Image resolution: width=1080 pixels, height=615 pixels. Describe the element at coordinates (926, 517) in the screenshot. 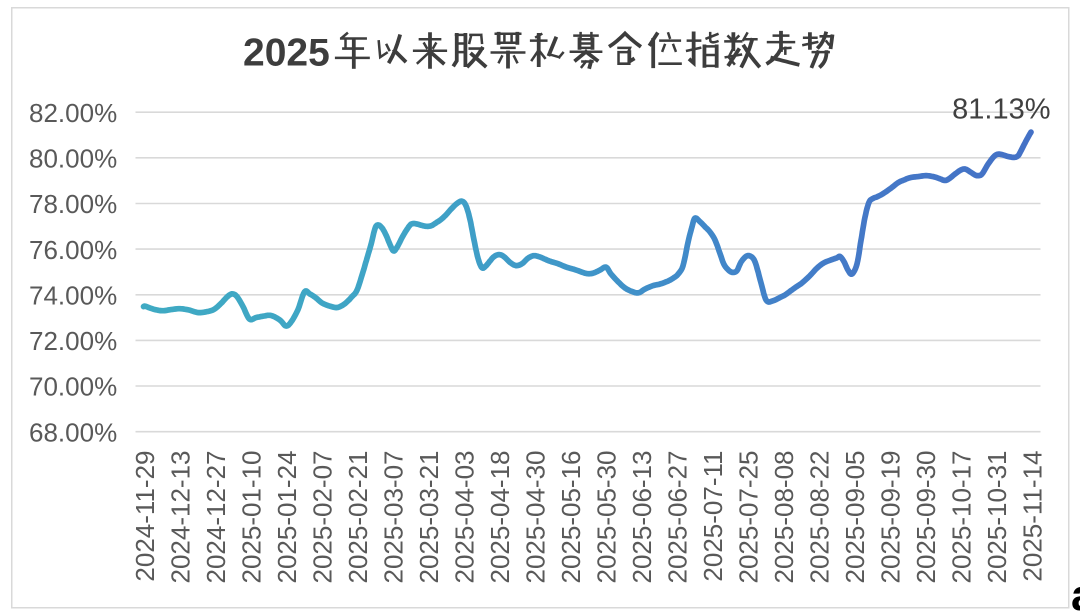

I see `svg-text: 2025-09-30` at that location.